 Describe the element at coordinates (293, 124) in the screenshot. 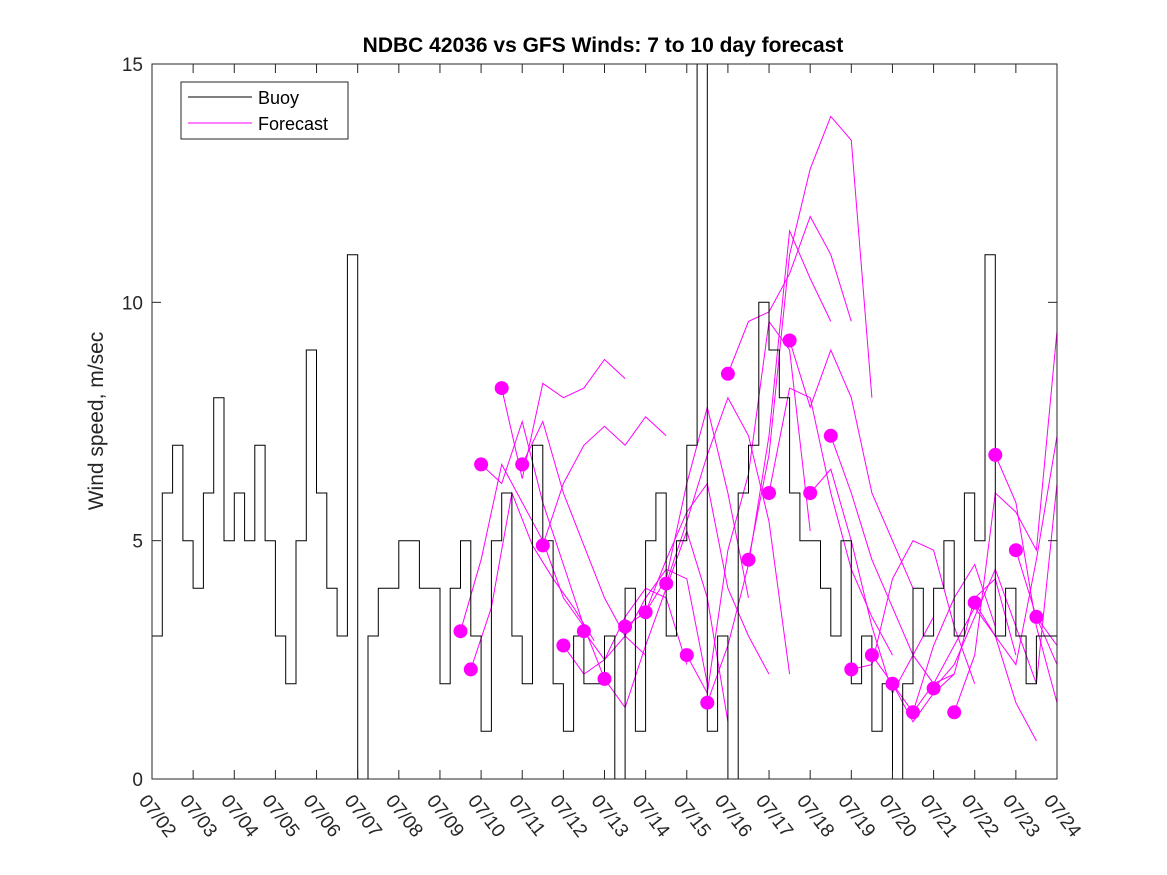

I see `legend-forecast-label: Forecast` at that location.